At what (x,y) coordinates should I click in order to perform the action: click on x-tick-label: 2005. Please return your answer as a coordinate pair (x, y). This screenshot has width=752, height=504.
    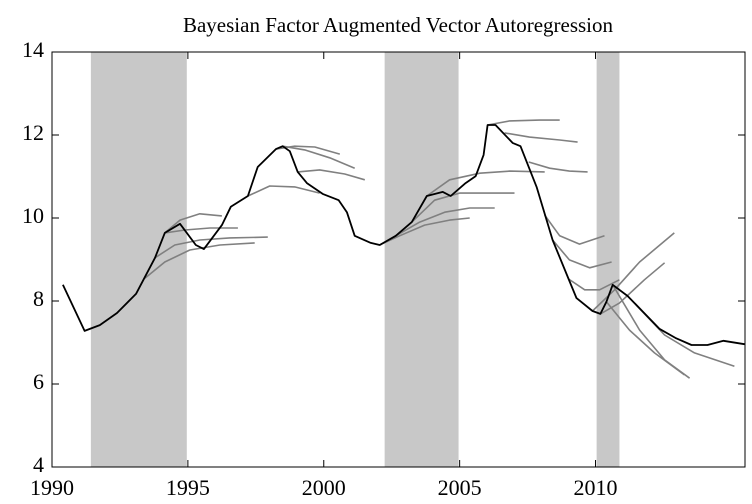
    Looking at the image, I should click on (460, 487).